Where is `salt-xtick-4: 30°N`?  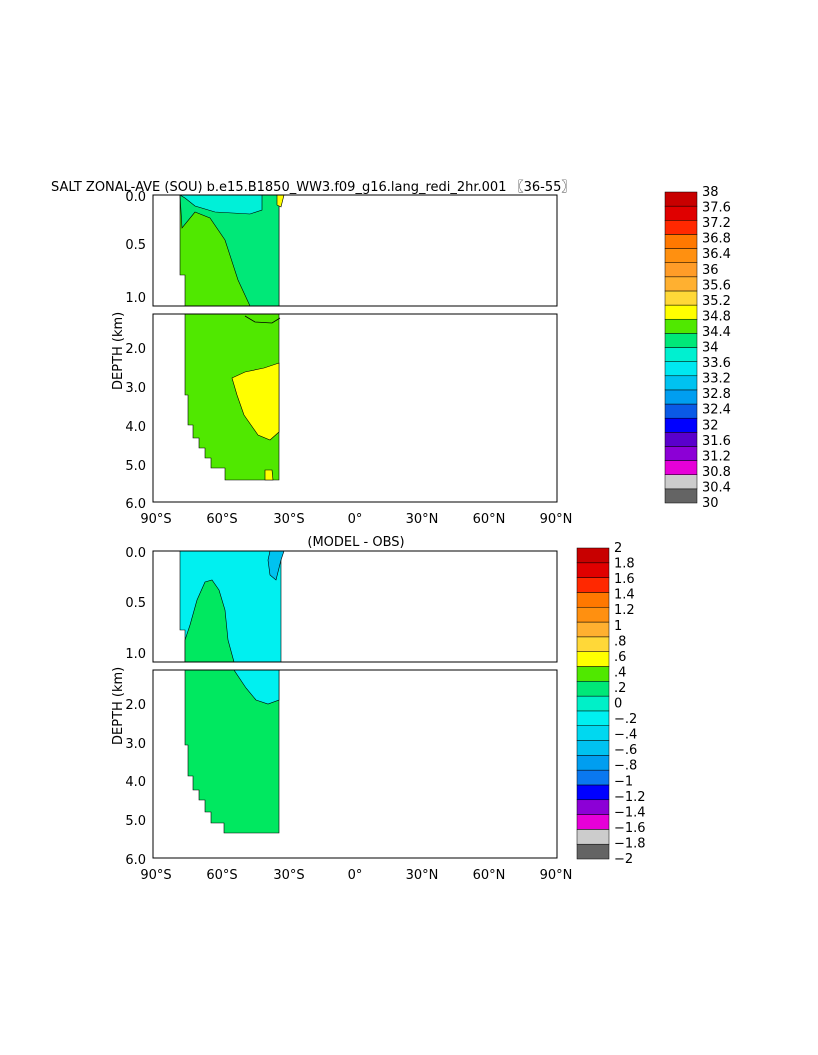
salt-xtick-4: 30°N is located at coordinates (422, 519).